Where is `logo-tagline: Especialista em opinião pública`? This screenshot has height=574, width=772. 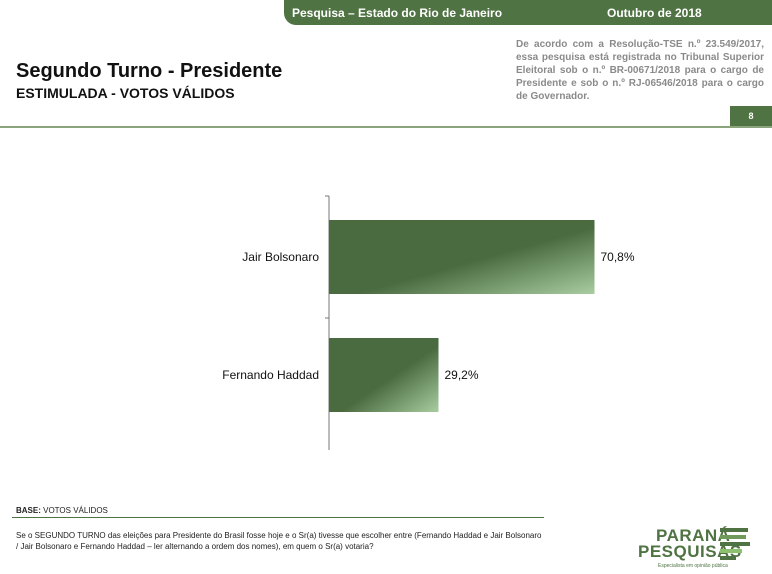 logo-tagline: Especialista em opinião pública is located at coordinates (693, 566).